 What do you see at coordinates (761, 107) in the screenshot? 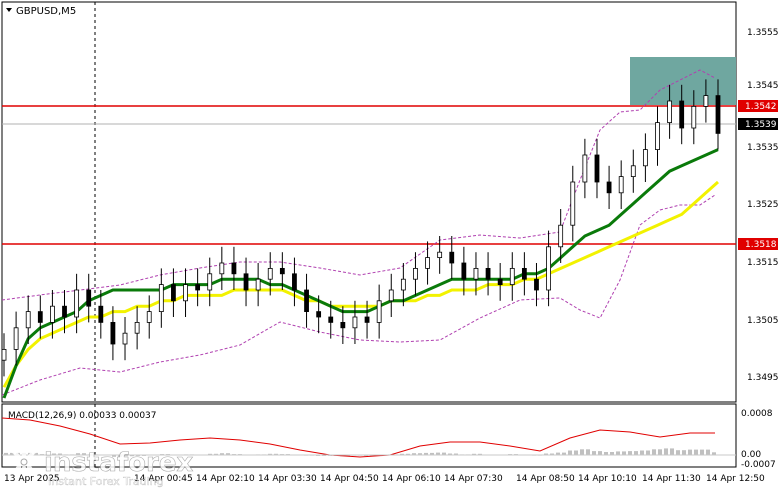
I see `resistance-price-label: 1.3542` at bounding box center [761, 107].